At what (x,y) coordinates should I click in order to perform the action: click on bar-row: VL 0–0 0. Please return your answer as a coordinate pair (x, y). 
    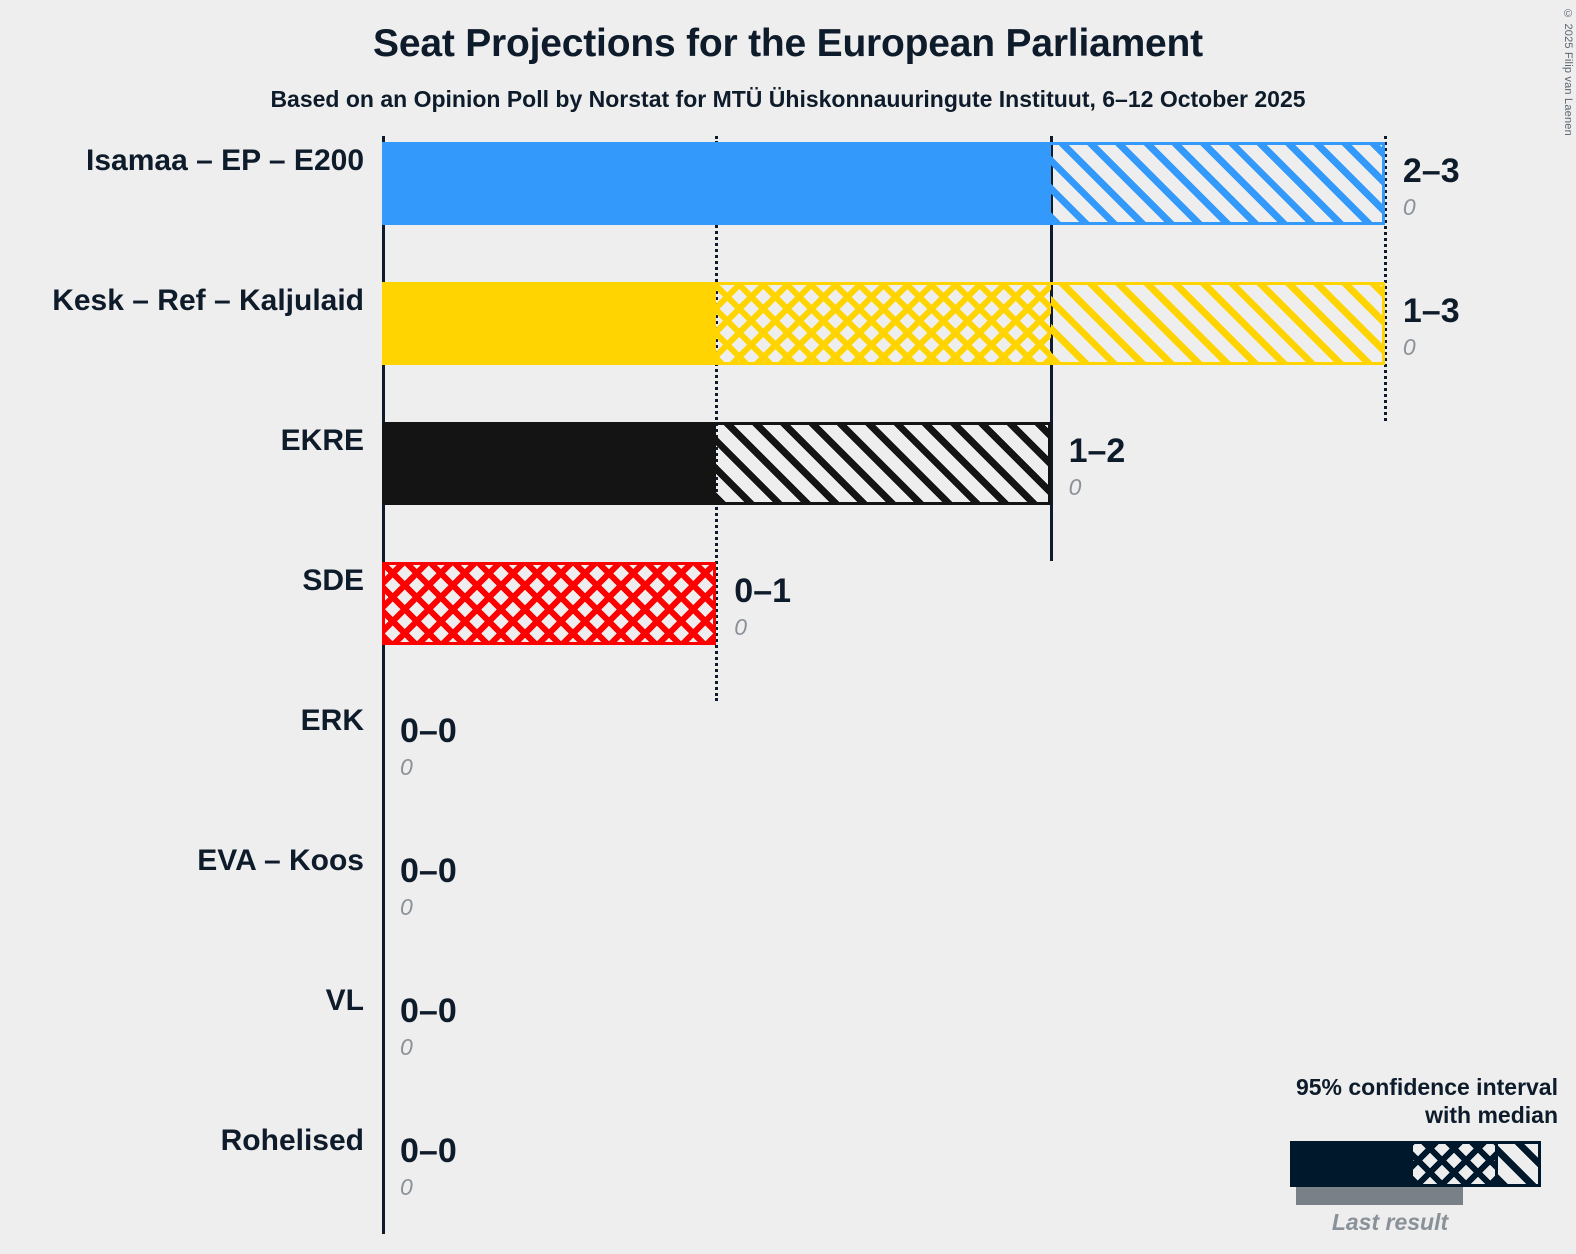
    Looking at the image, I should click on (788, 1024).